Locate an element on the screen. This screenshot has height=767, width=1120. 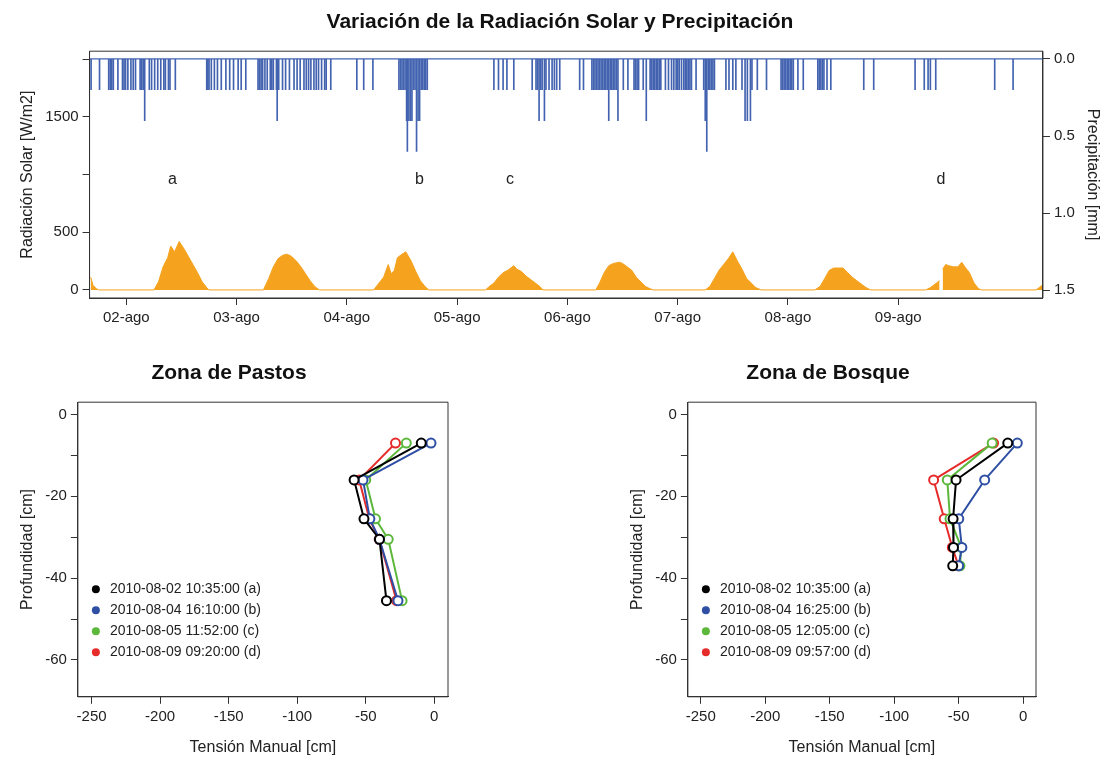
annotation: a is located at coordinates (173, 178).